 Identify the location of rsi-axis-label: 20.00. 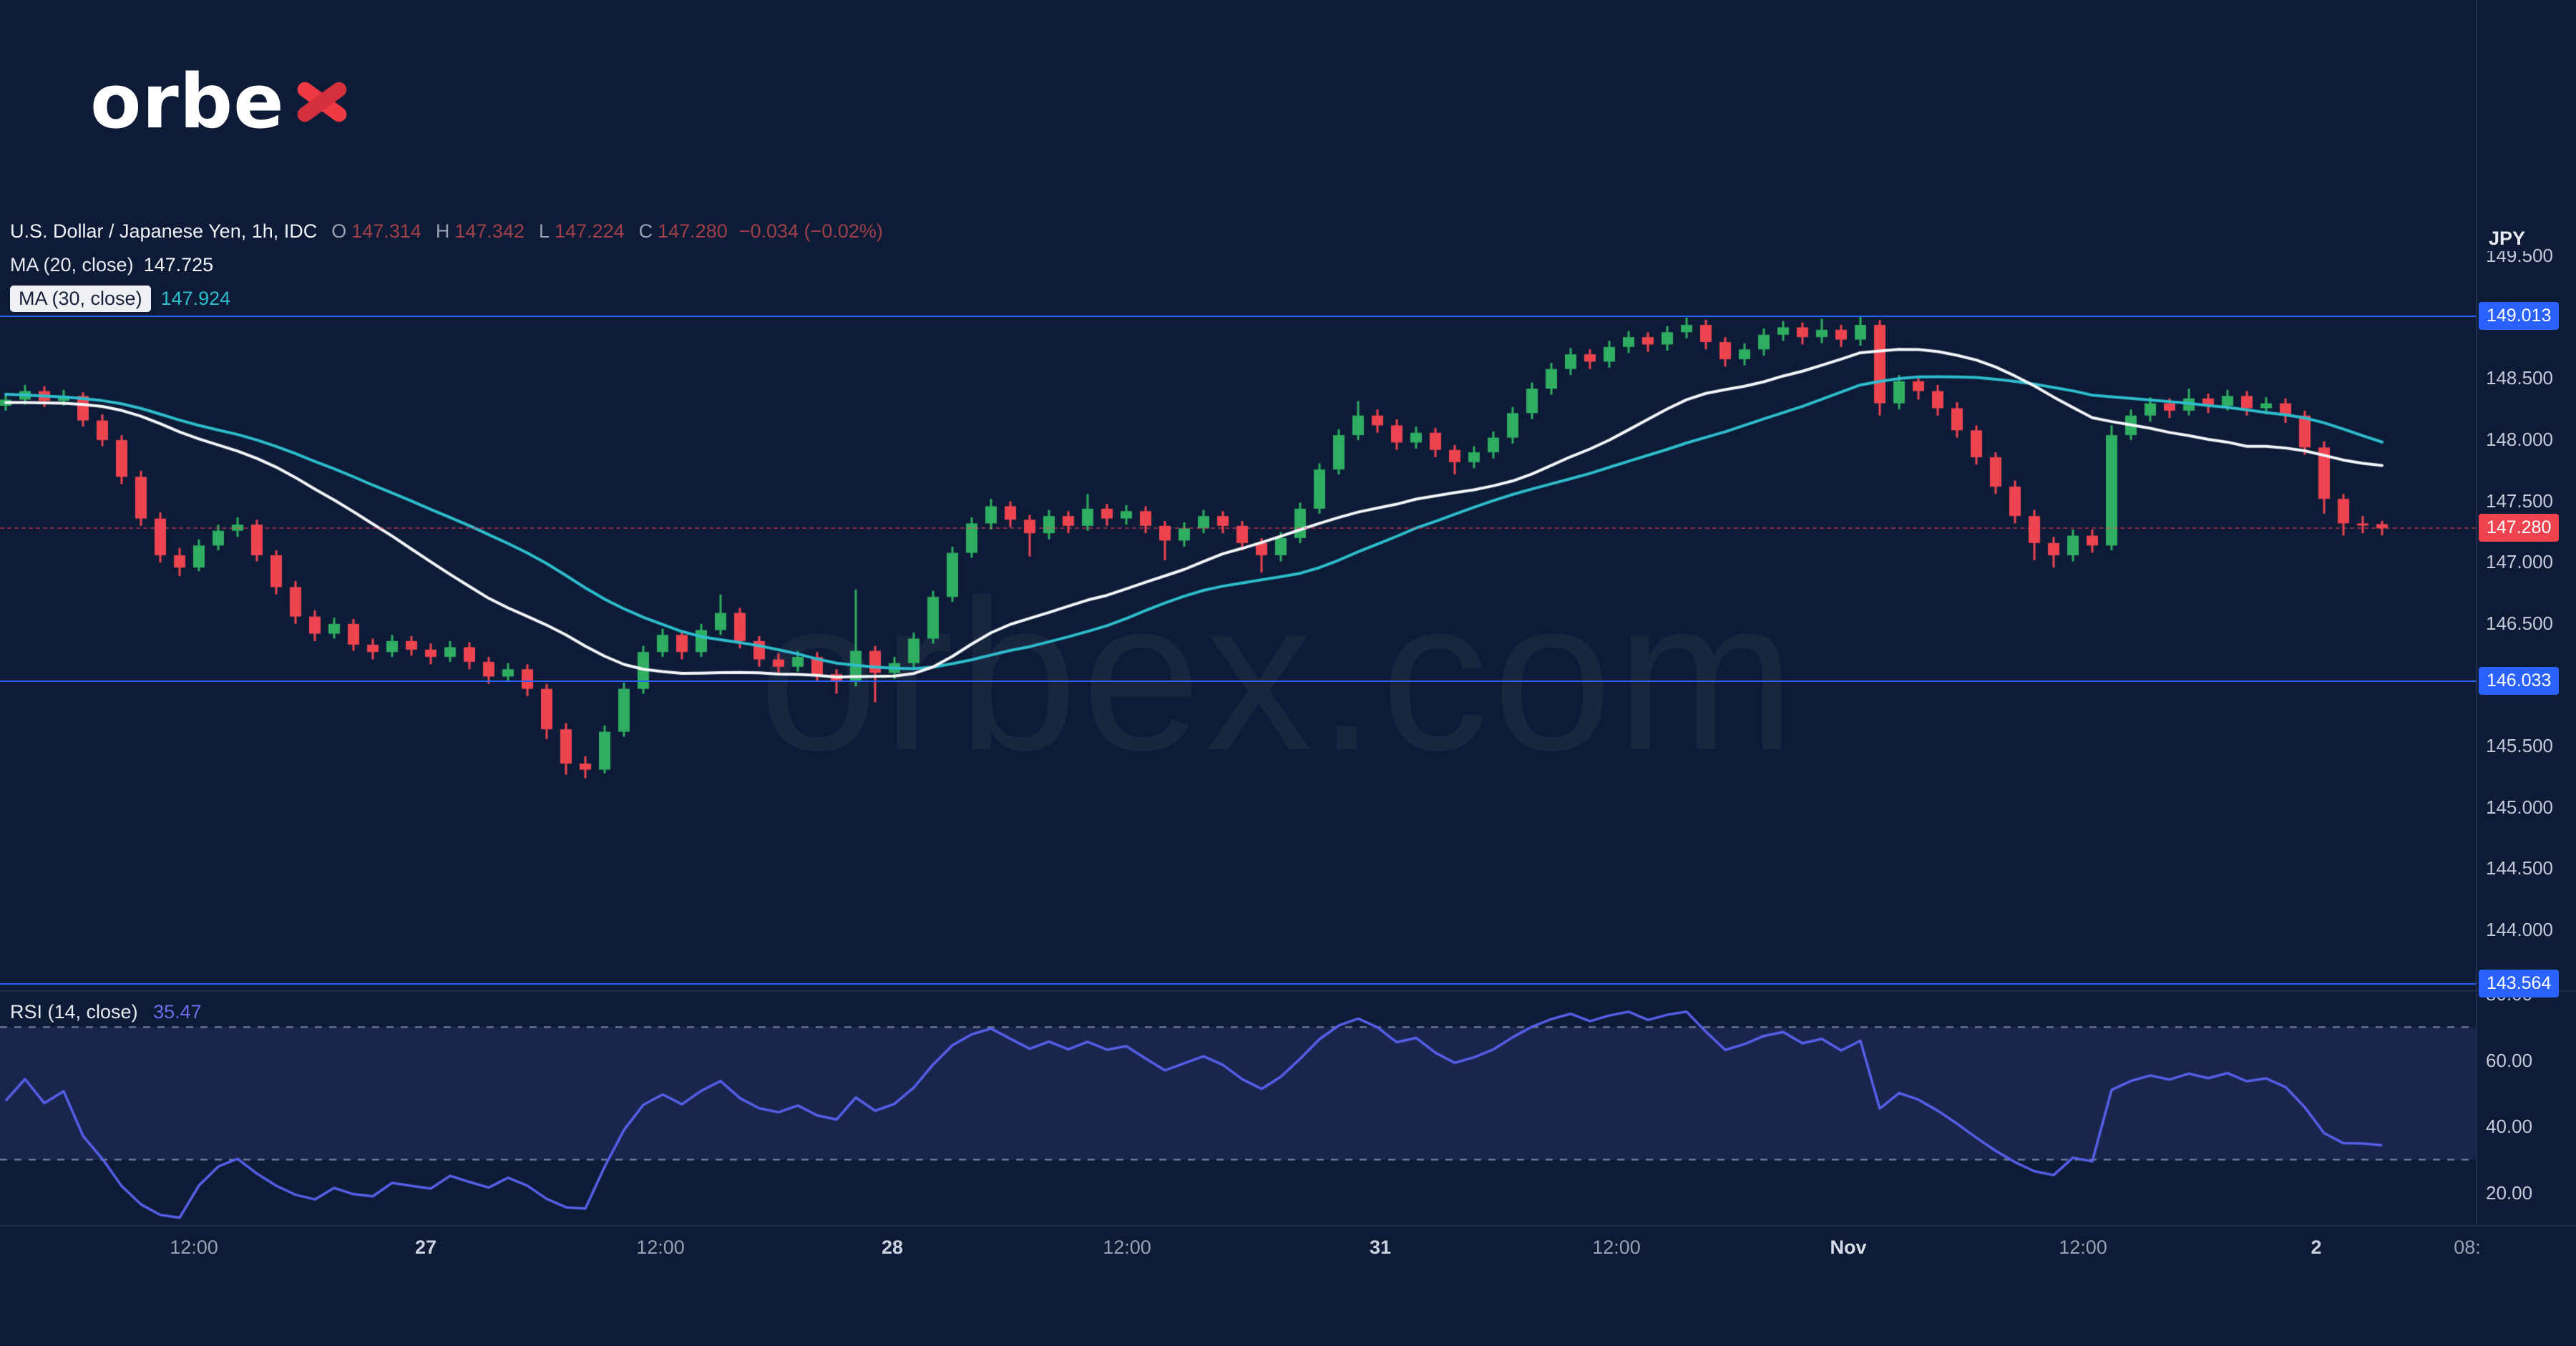
(2509, 1192).